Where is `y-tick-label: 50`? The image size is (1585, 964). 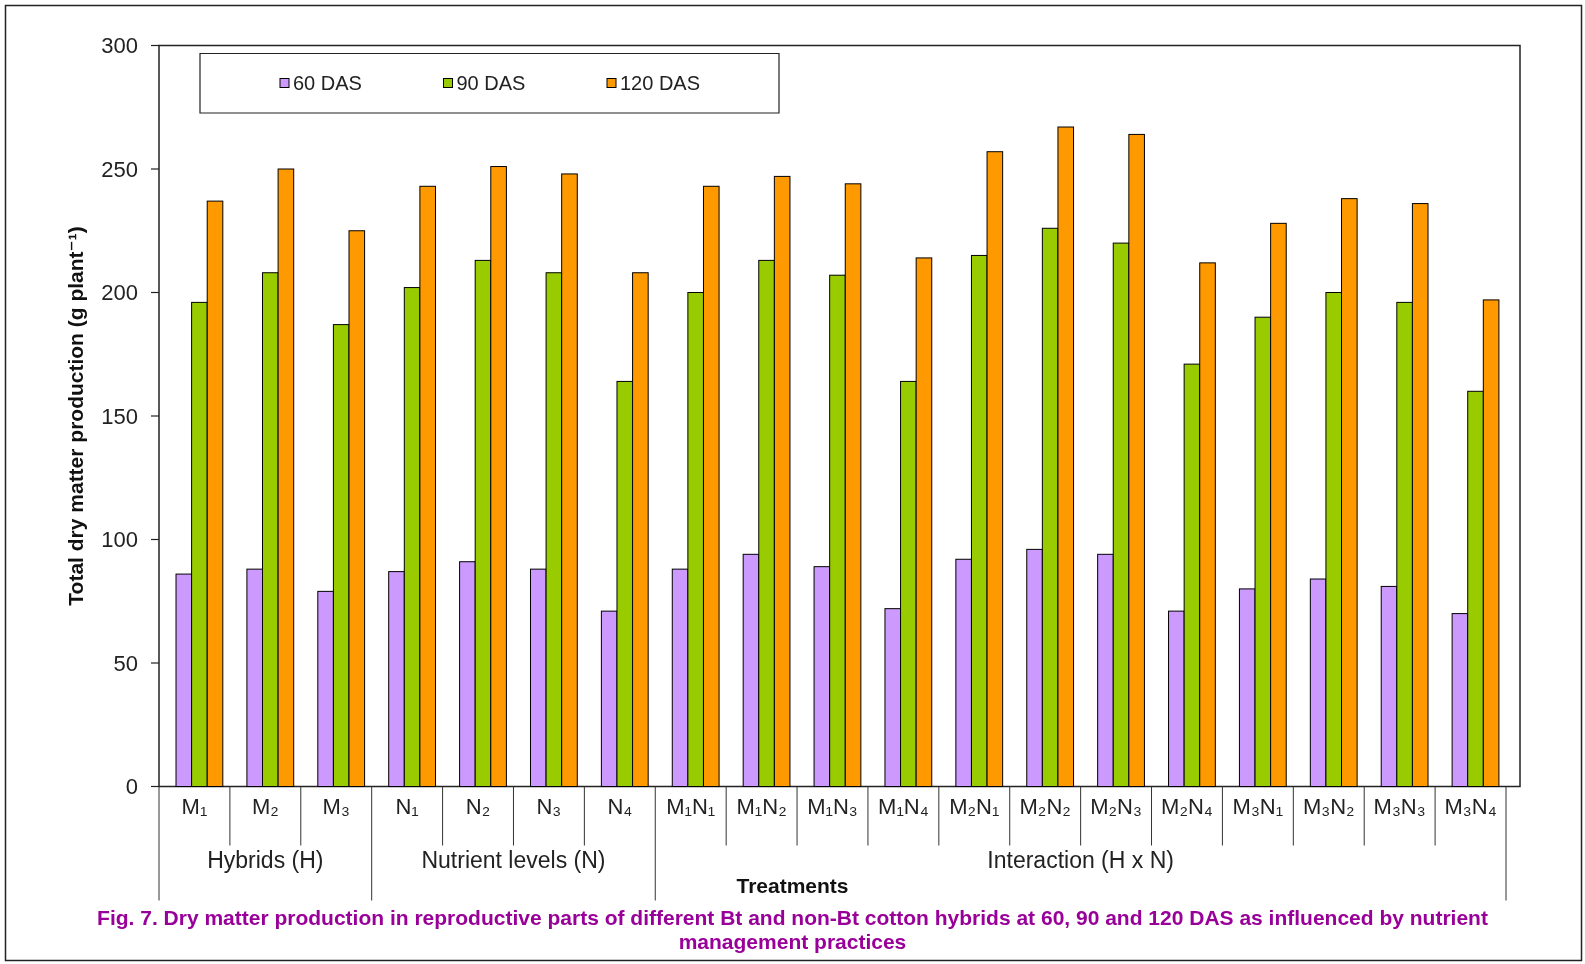
y-tick-label: 50 is located at coordinates (125, 663).